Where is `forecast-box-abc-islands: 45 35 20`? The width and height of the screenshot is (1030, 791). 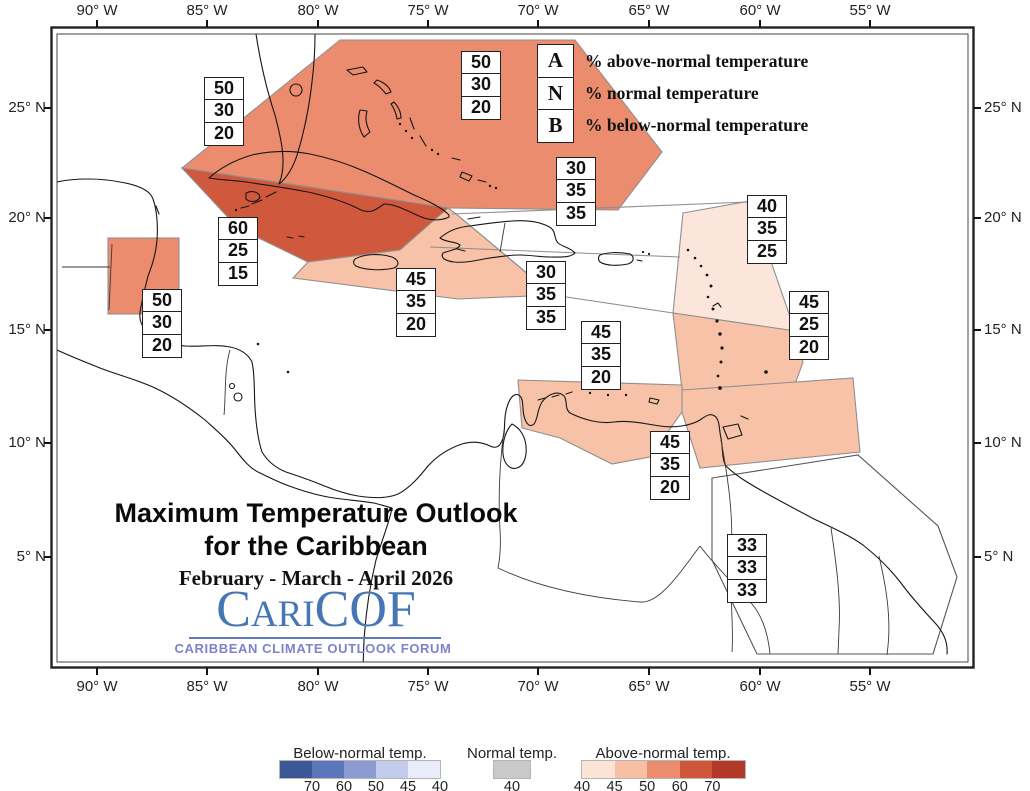
forecast-box-abc-islands: 45 35 20 is located at coordinates (601, 355).